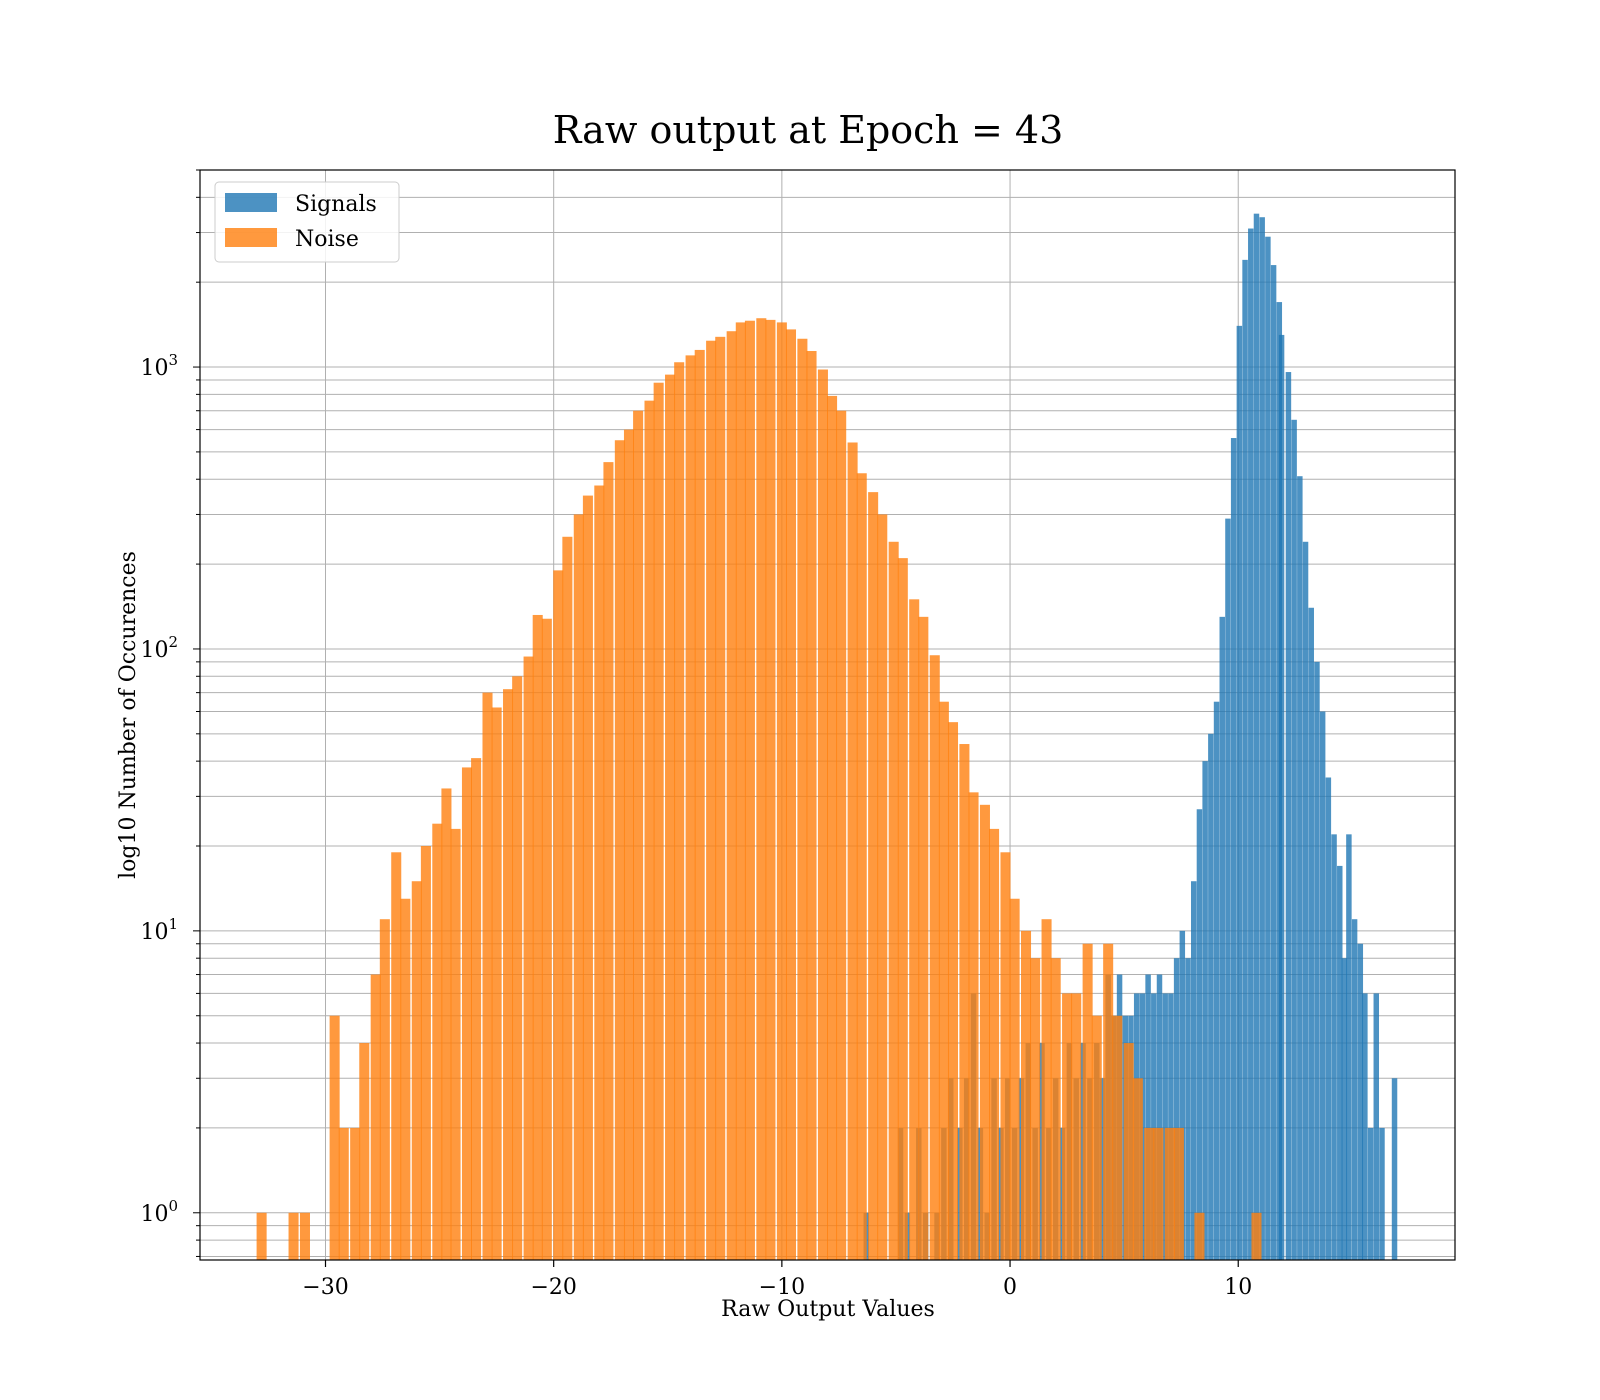  Describe the element at coordinates (327, 239) in the screenshot. I see `legend-label-noise: Noise` at that location.